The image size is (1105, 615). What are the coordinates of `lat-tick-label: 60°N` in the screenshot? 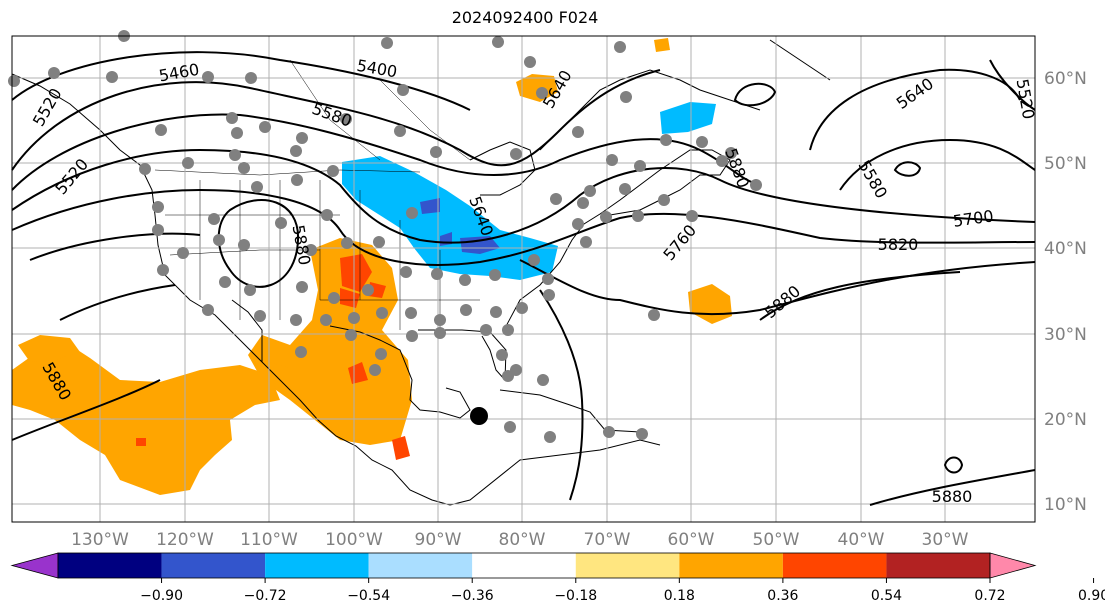 It's located at (1065, 79).